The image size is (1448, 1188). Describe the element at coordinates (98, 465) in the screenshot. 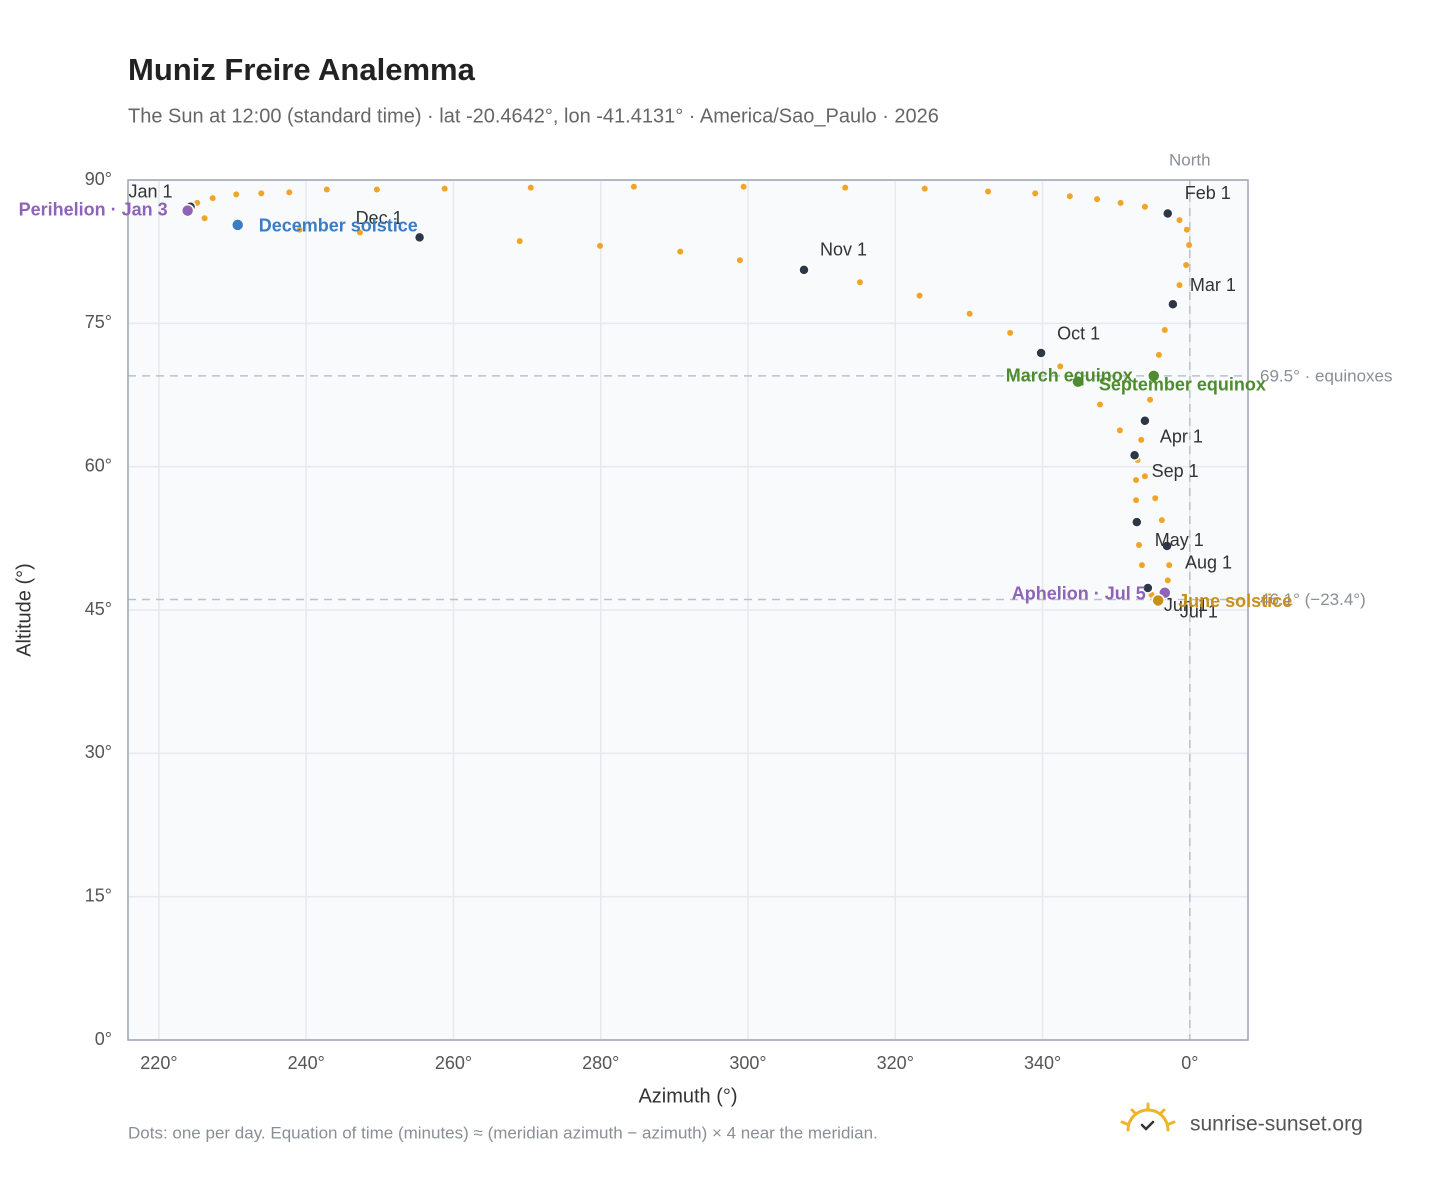

I see `y-tick-label: 60°` at that location.